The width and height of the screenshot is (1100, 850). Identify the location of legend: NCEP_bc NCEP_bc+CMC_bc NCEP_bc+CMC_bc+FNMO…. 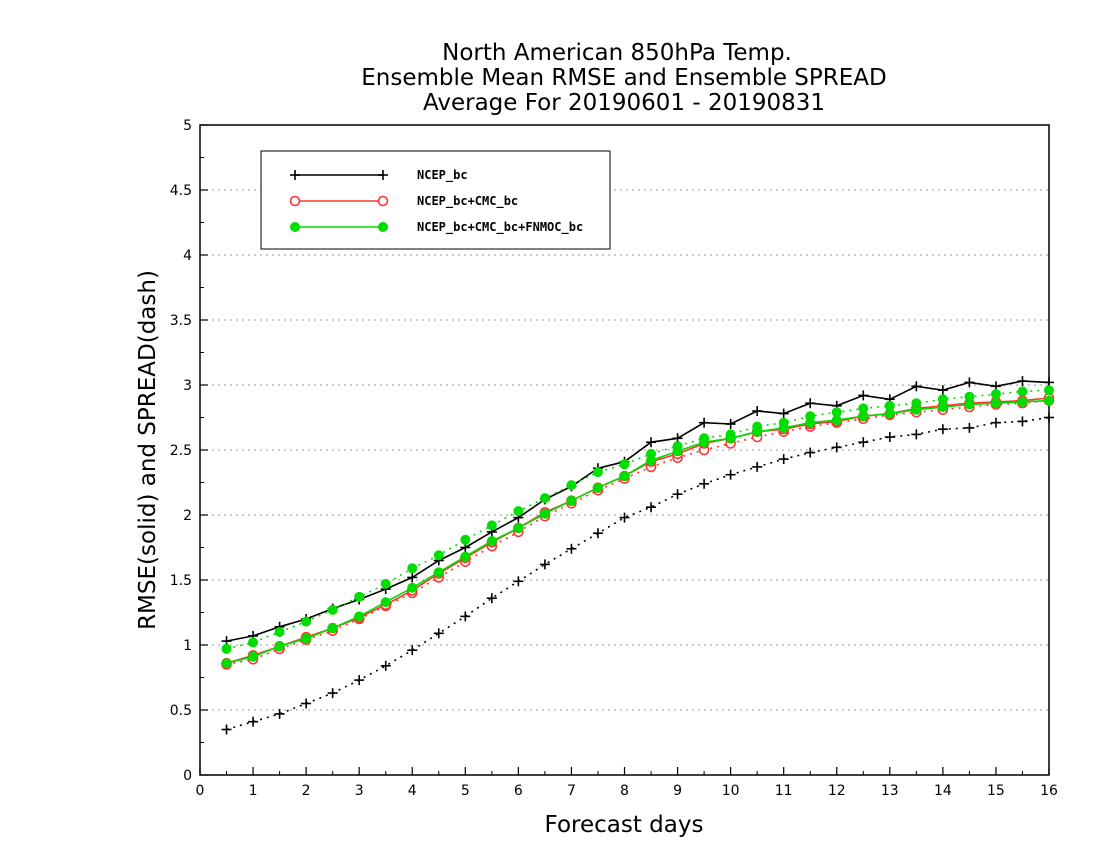
(435, 200).